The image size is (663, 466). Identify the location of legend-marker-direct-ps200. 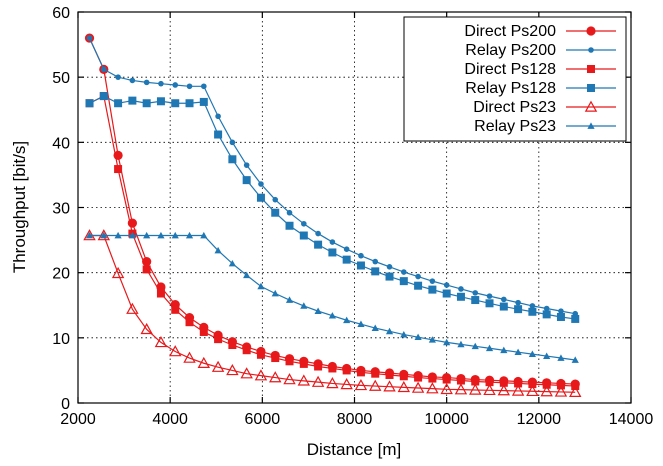
(591, 31).